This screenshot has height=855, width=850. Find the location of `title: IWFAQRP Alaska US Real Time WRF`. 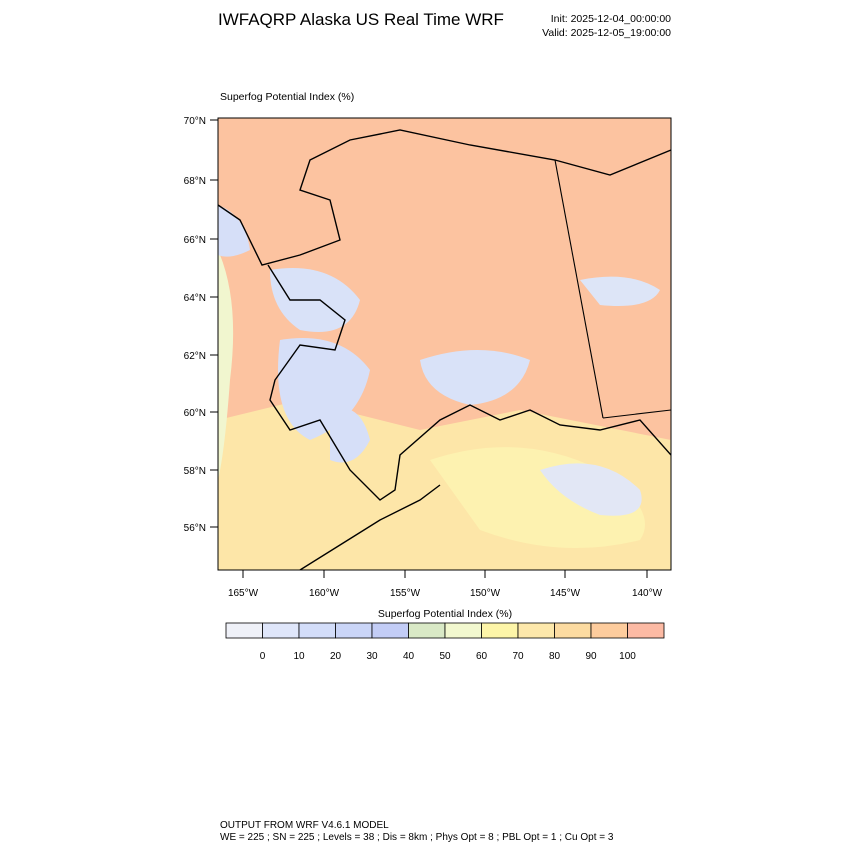

title: IWFAQRP Alaska US Real Time WRF is located at coordinates (361, 19).